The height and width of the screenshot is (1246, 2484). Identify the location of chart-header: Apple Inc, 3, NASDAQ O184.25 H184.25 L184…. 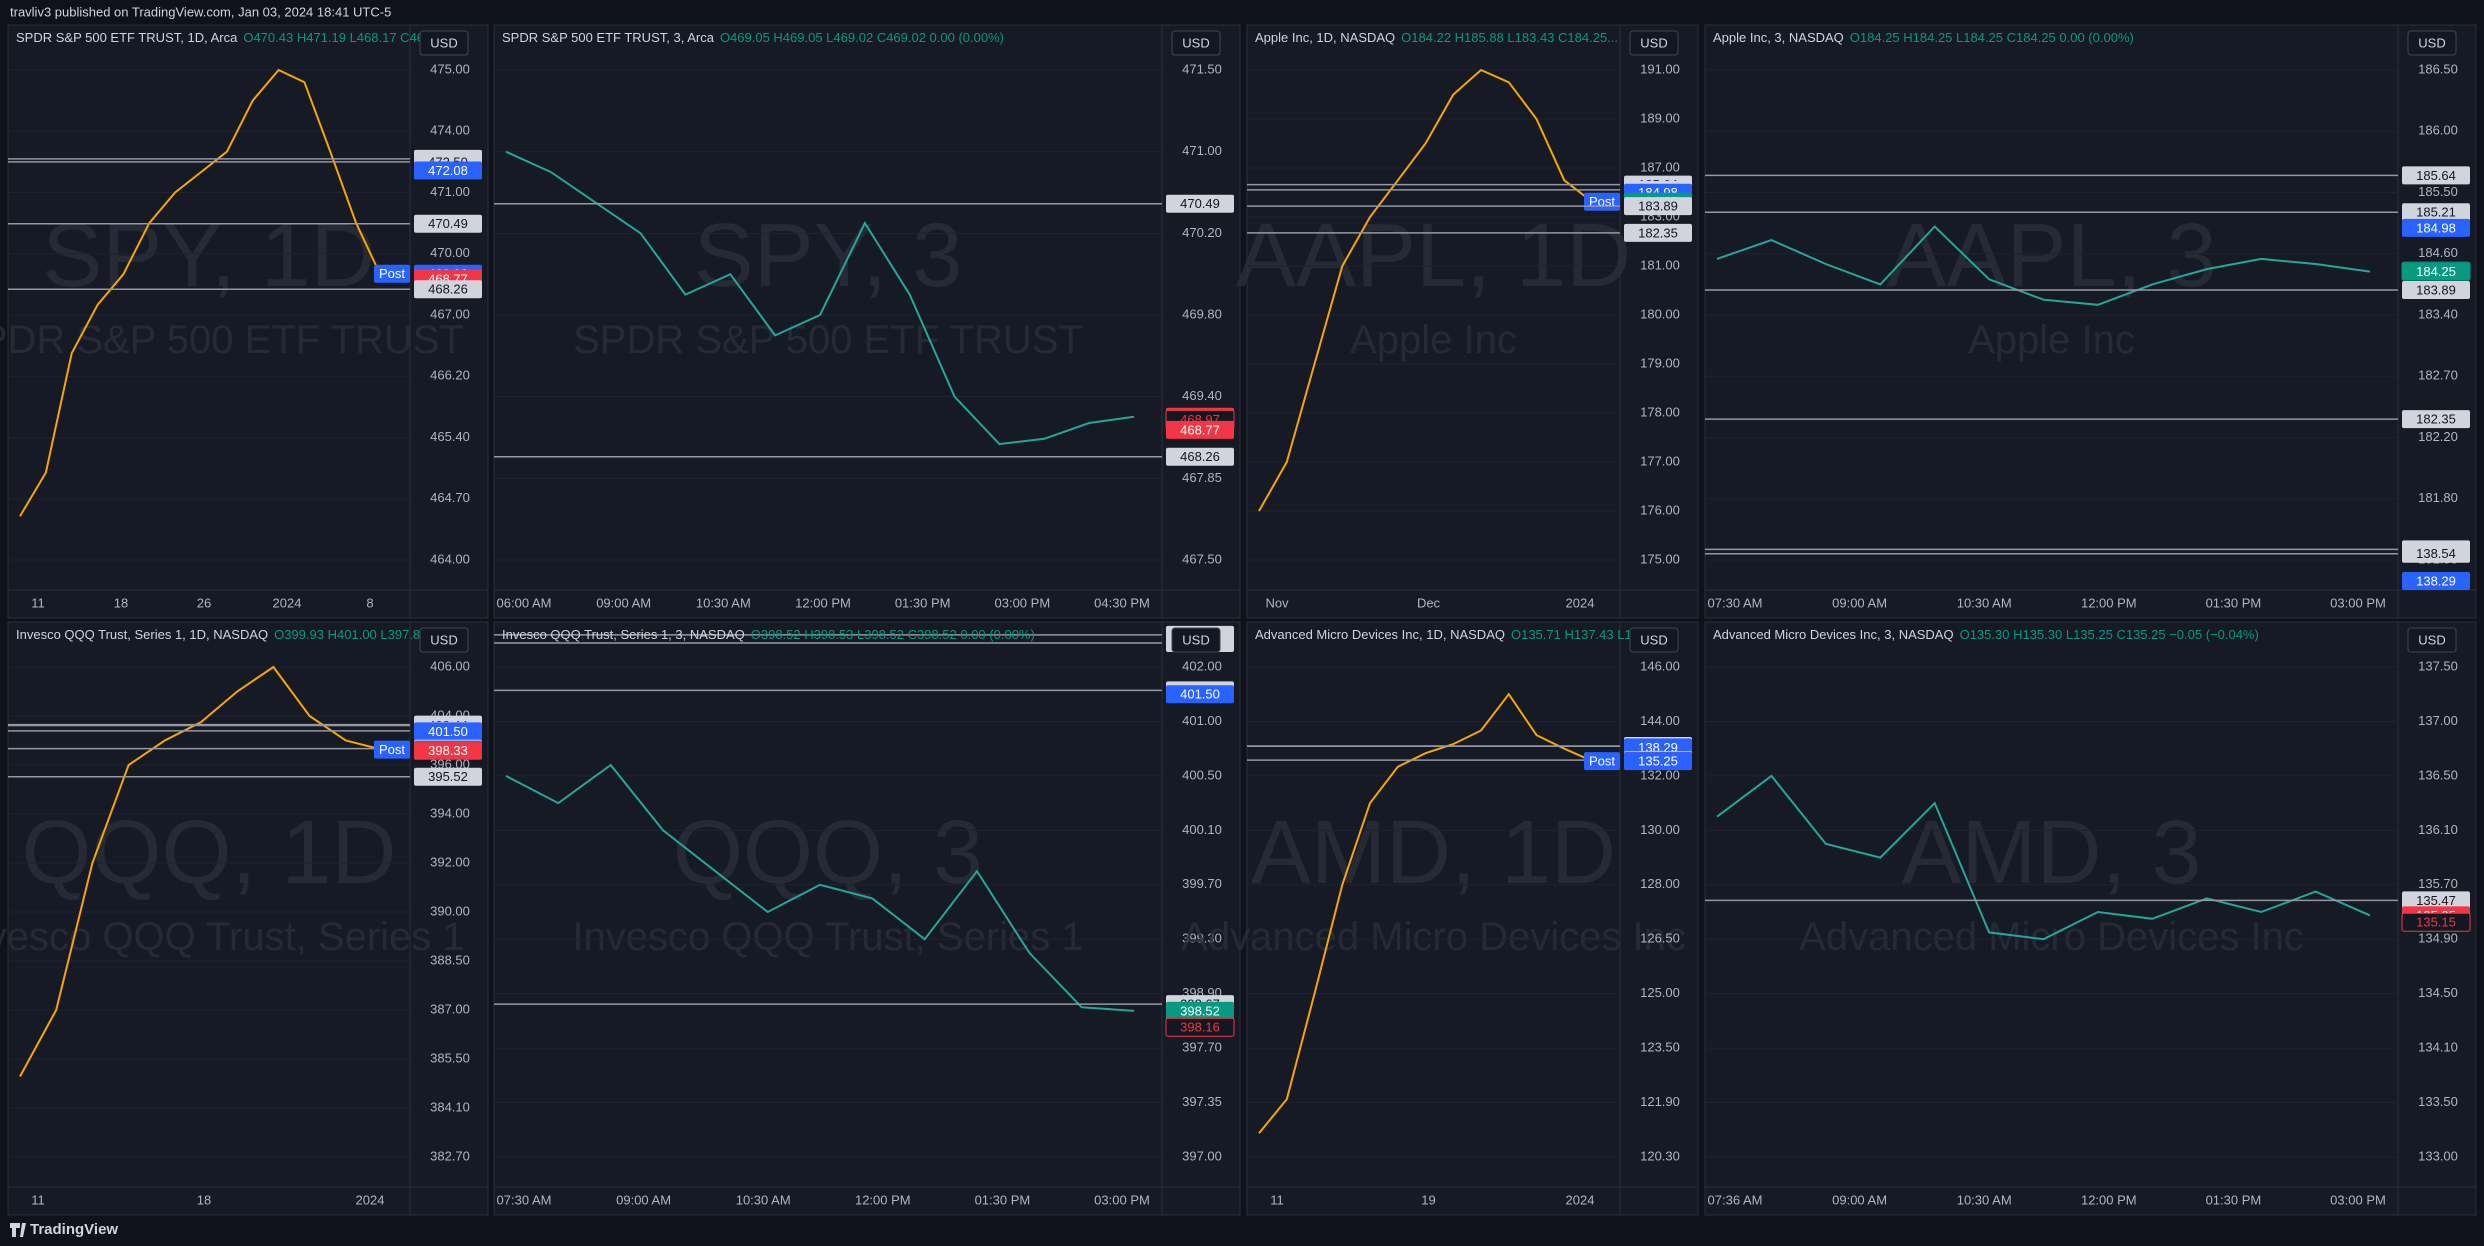
(1923, 37).